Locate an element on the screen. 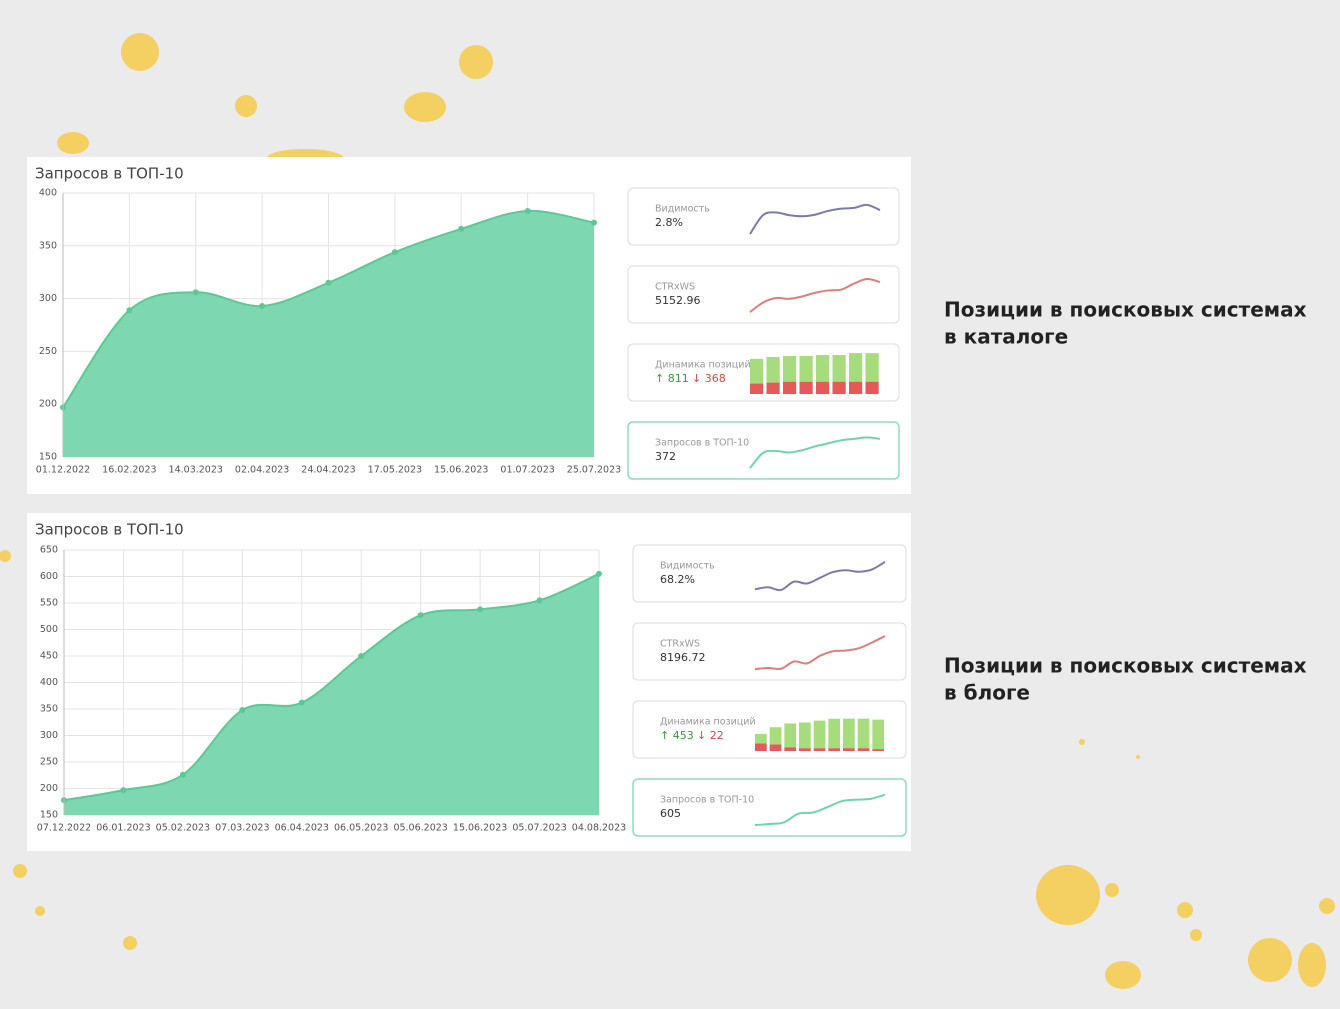  y-tick-label: 550 is located at coordinates (49, 603).